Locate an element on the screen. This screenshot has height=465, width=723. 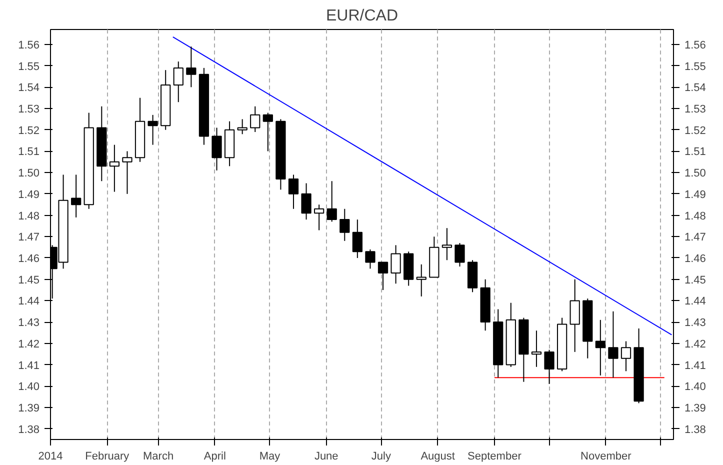
y-tick-label: 1.56 is located at coordinates (29, 45).